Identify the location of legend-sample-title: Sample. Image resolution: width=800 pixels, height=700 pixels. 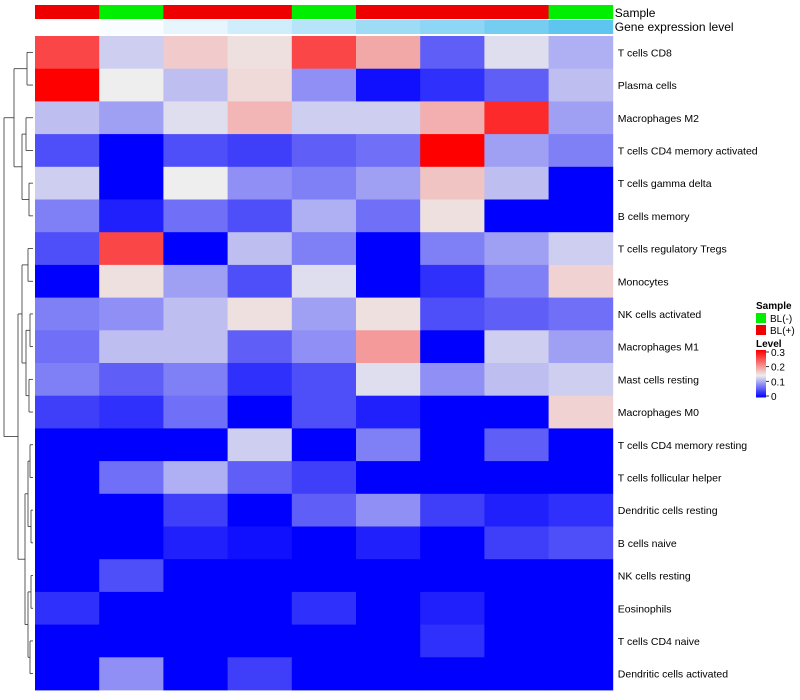
(774, 306).